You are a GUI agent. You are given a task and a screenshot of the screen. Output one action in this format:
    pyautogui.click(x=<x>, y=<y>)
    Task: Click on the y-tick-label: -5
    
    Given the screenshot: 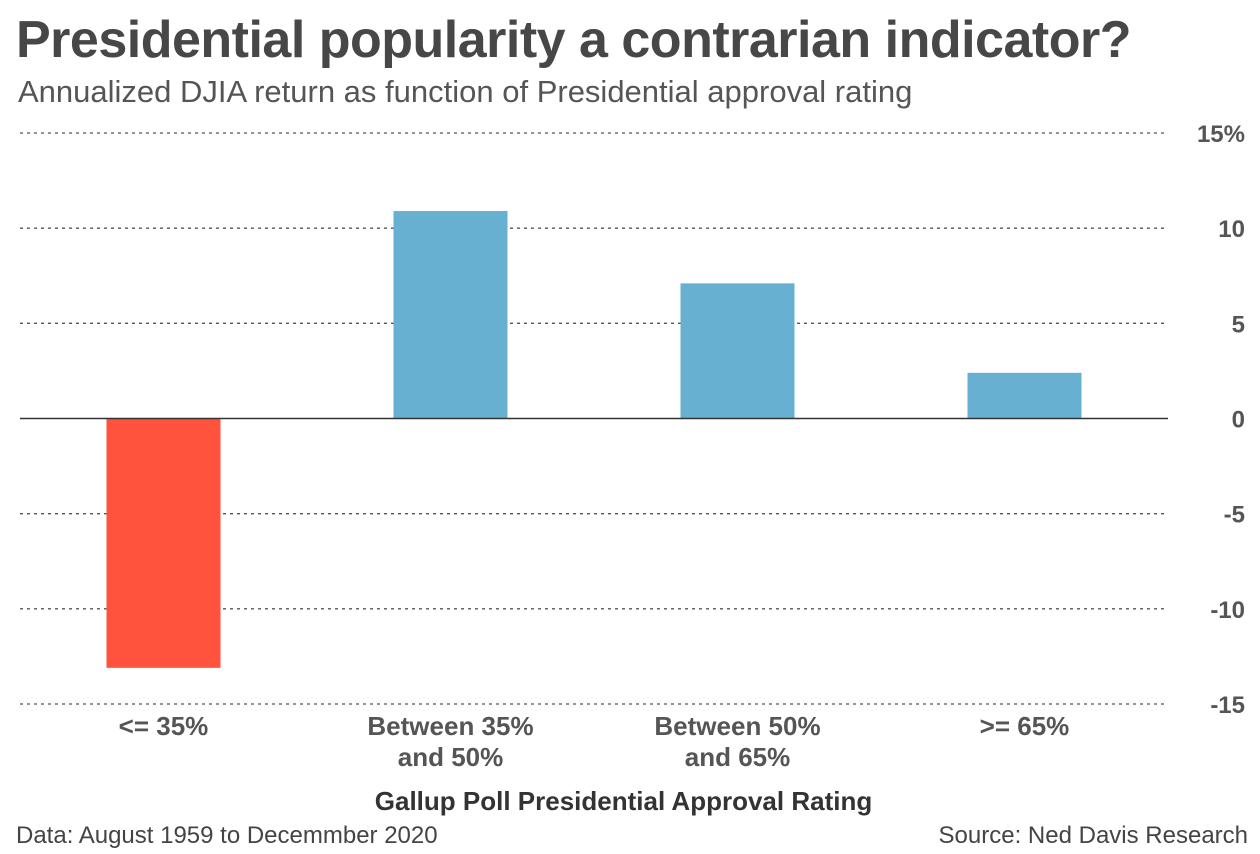 What is the action you would take?
    pyautogui.click(x=1234, y=515)
    